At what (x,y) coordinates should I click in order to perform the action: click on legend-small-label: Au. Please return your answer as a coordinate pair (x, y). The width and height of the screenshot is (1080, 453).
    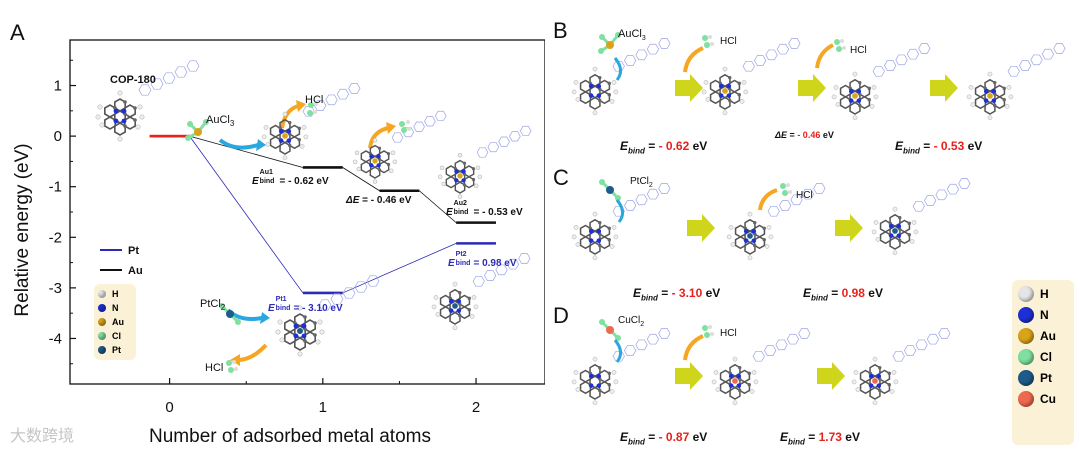
    Looking at the image, I should click on (118, 322).